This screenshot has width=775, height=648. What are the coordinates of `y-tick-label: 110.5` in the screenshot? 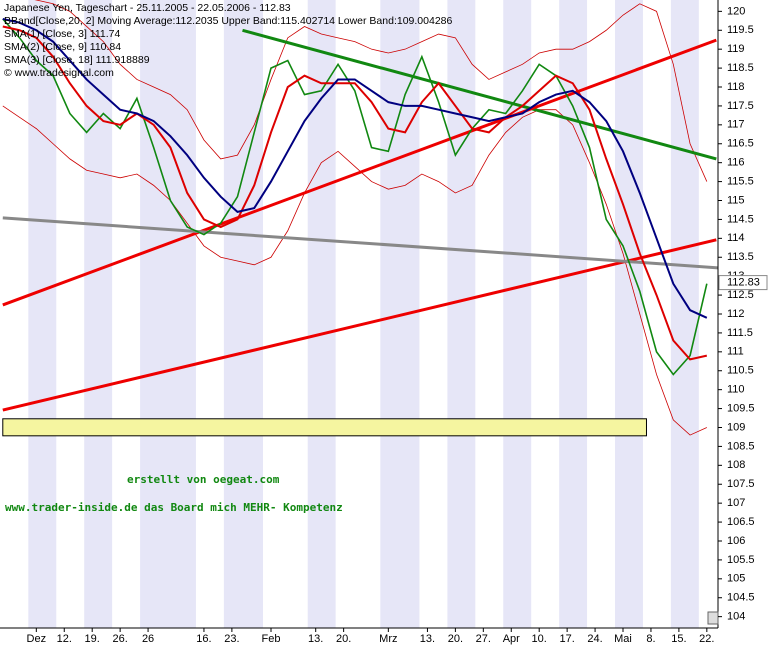 It's located at (740, 371).